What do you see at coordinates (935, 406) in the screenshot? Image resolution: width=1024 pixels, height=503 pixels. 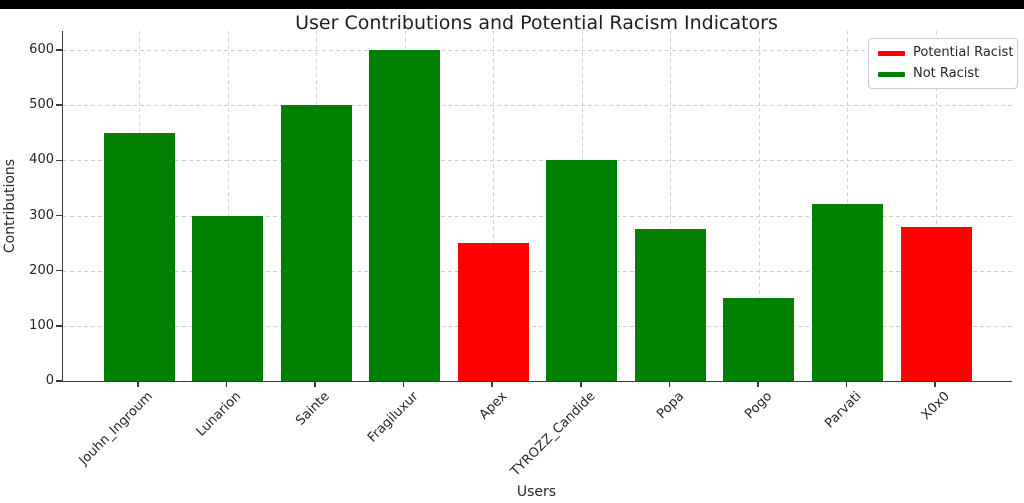 I see `x-tick-label: X0x0` at bounding box center [935, 406].